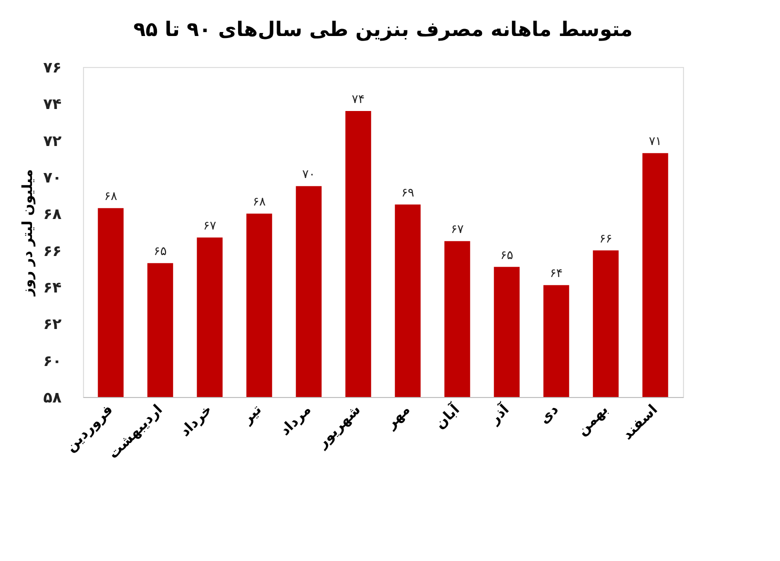 This screenshot has height=561, width=780. Describe the element at coordinates (52, 361) in the screenshot. I see `y-tick-label: ۶۰` at that location.